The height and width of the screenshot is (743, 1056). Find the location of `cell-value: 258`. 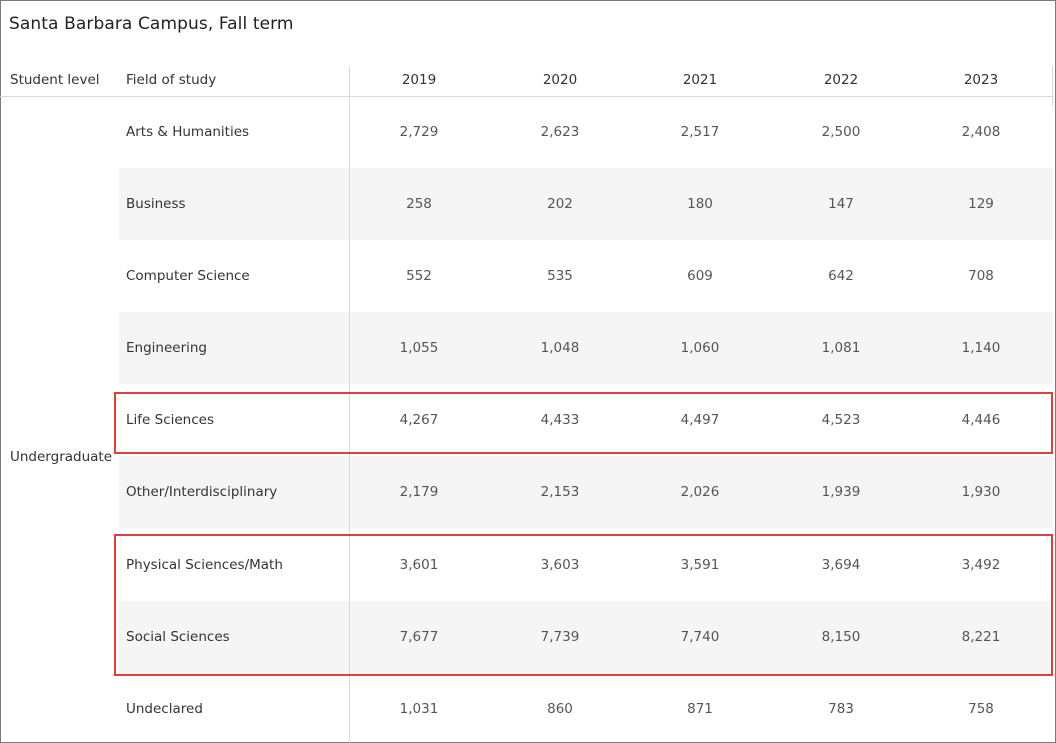

cell-value: 258 is located at coordinates (419, 204).